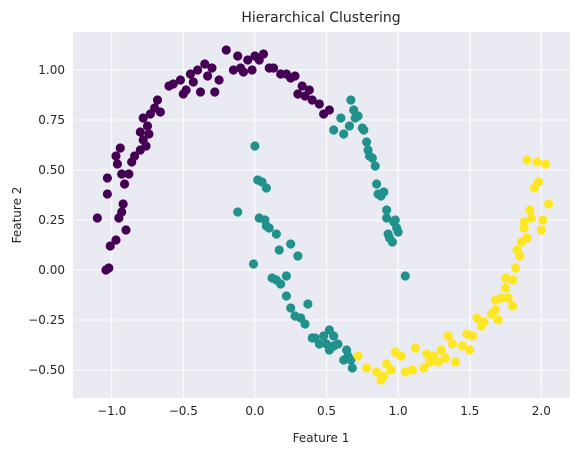 This screenshot has height=453, width=580. What do you see at coordinates (326, 411) in the screenshot?
I see `x-tick-label: 0.5` at bounding box center [326, 411].